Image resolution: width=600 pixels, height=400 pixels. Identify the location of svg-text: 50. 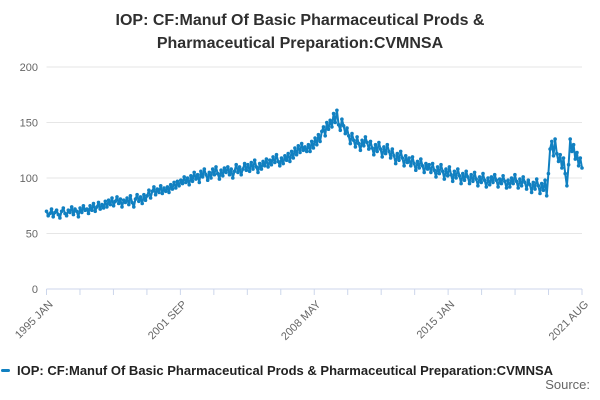
(32, 235).